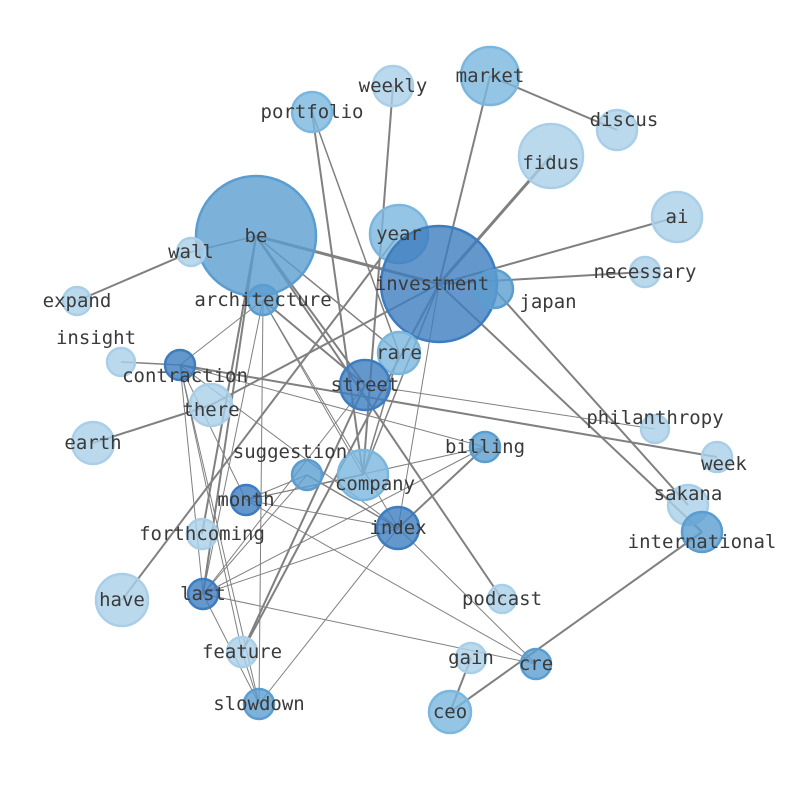 The image size is (794, 790). I want to click on node-podcast, so click(502, 599).